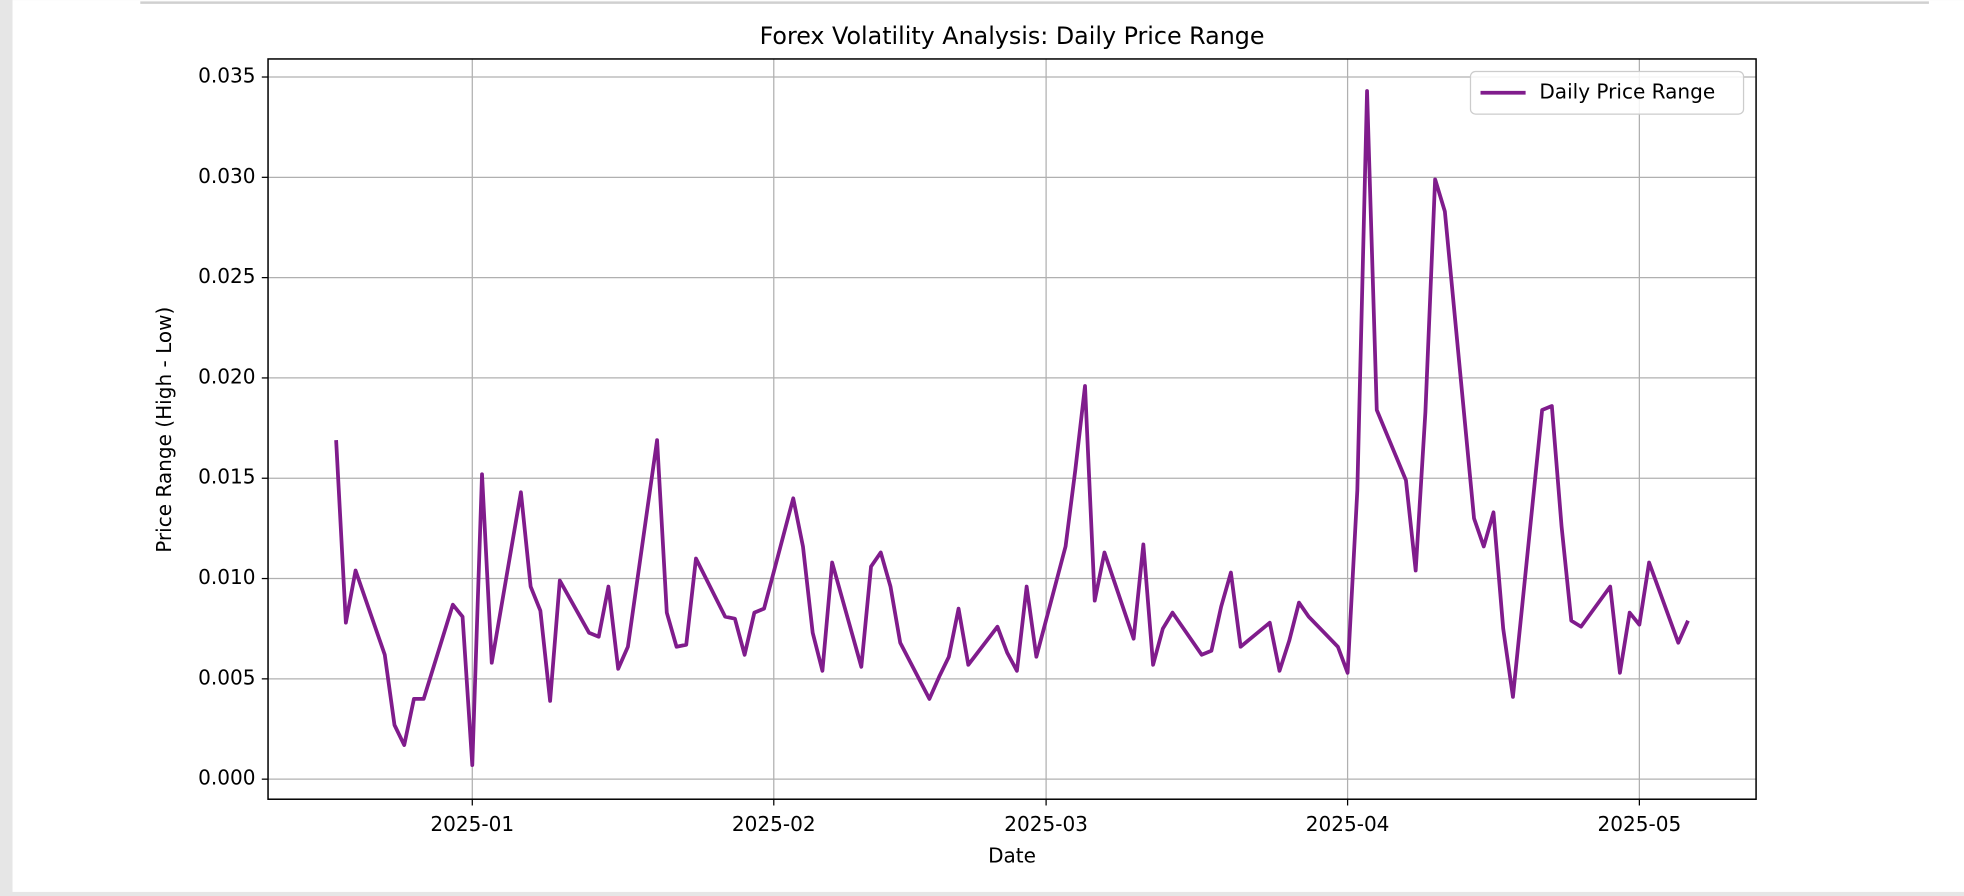  What do you see at coordinates (226, 477) in the screenshot?
I see `y-tick-label: 0.015` at bounding box center [226, 477].